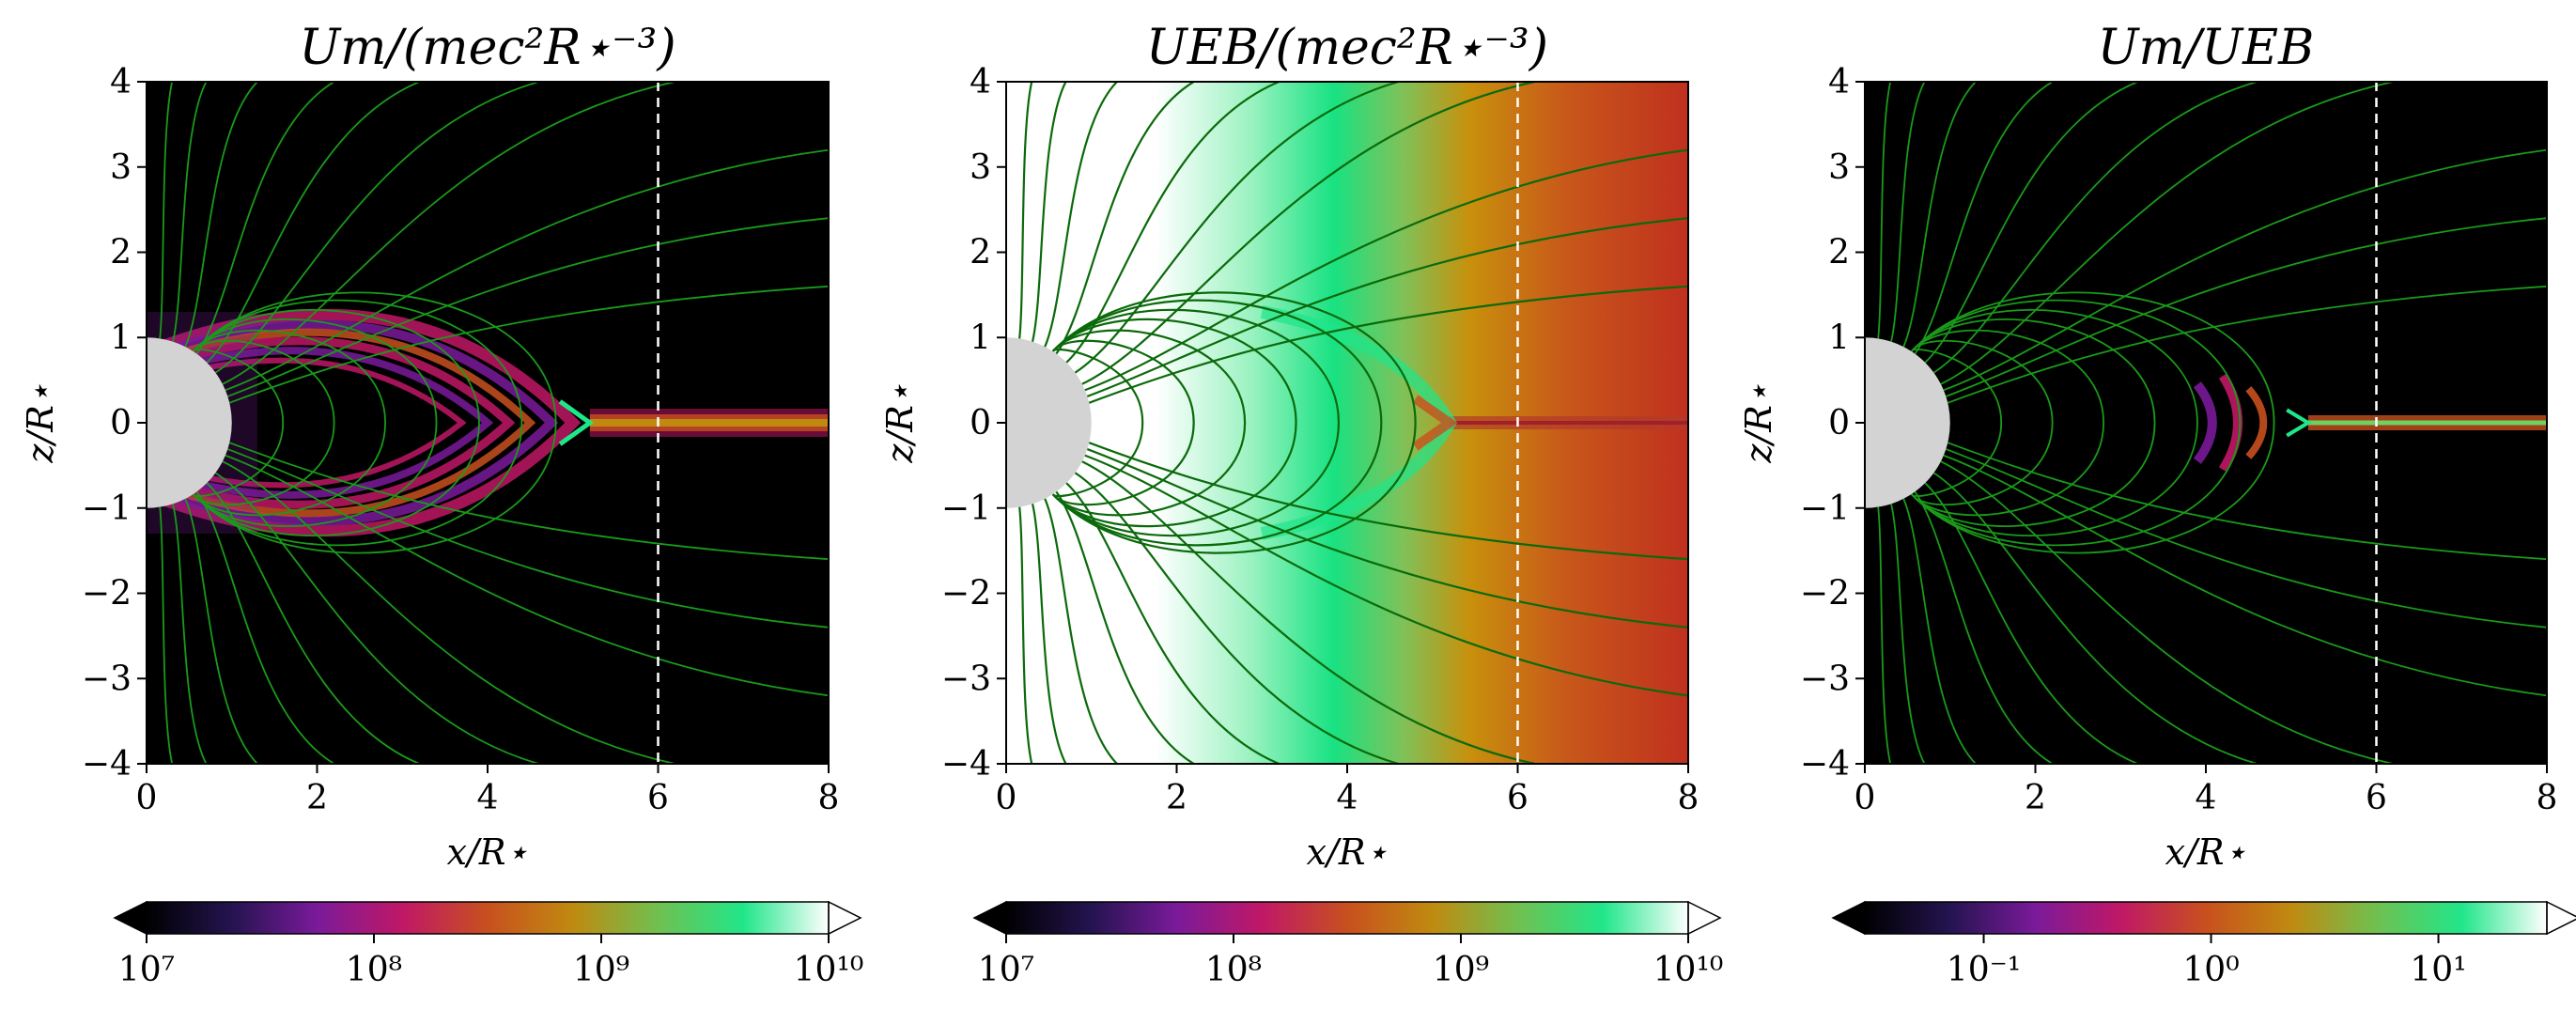 This screenshot has height=1009, width=2576. Describe the element at coordinates (1984, 970) in the screenshot. I see `colorbar-tick-label: 10⁻¹` at that location.